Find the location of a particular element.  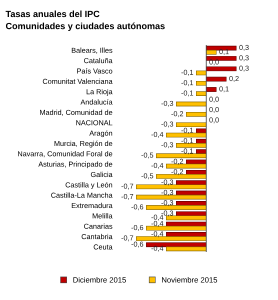

text: Tasas anuales del IPC is located at coordinates (53, 14).